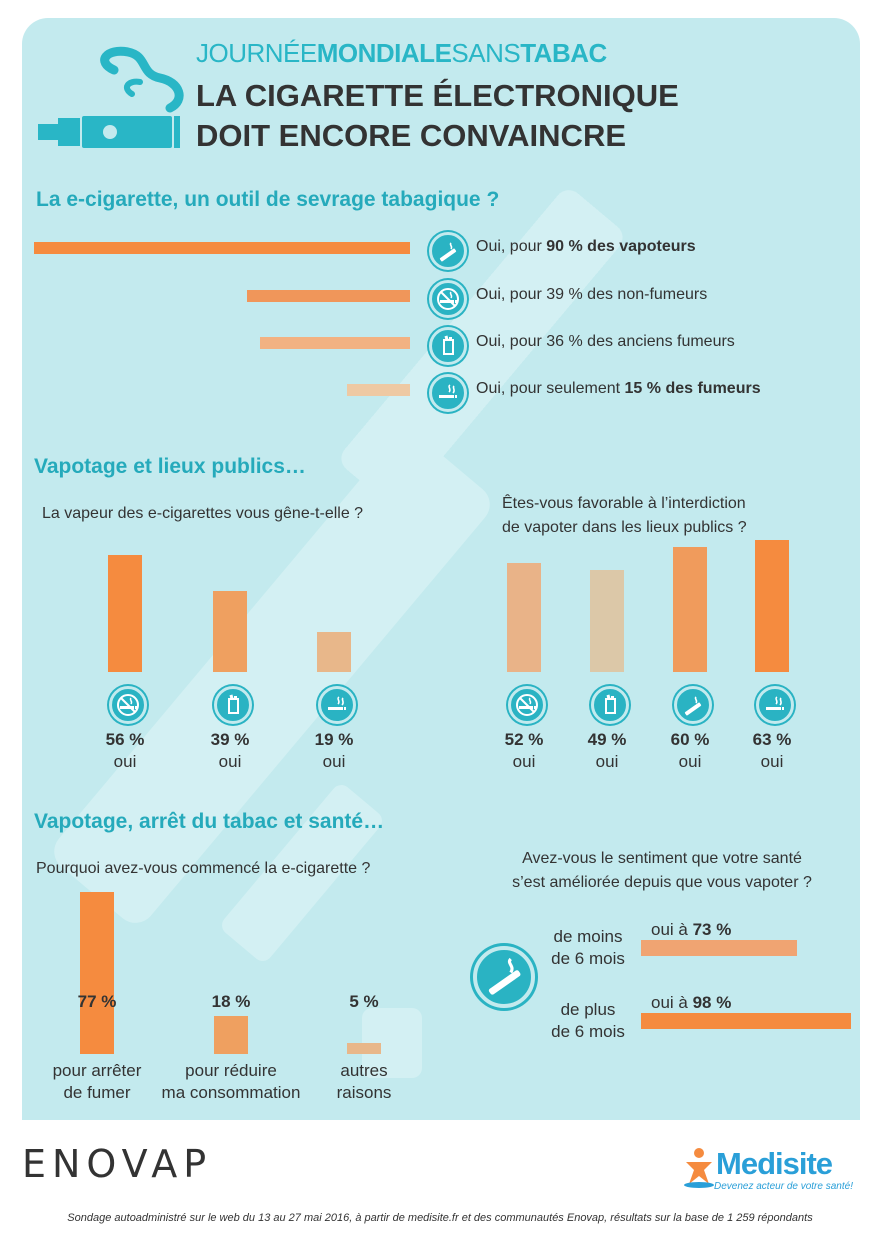 Image resolution: width=880 pixels, height=1245 pixels. Describe the element at coordinates (772, 739) in the screenshot. I see `interdiction-percent: 63 %` at that location.